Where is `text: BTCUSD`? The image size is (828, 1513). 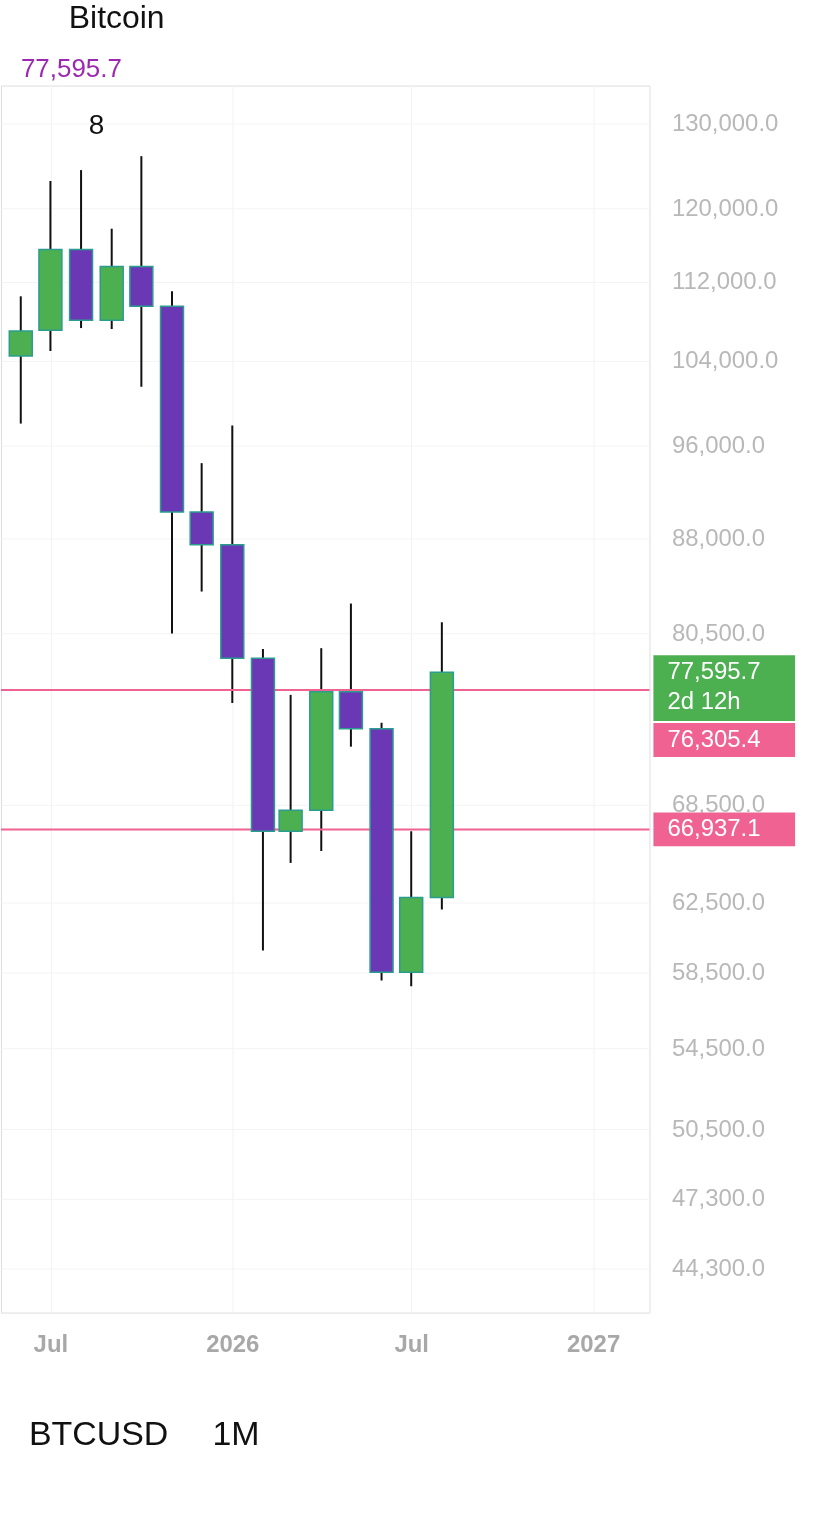
text: BTCUSD is located at coordinates (98, 1433).